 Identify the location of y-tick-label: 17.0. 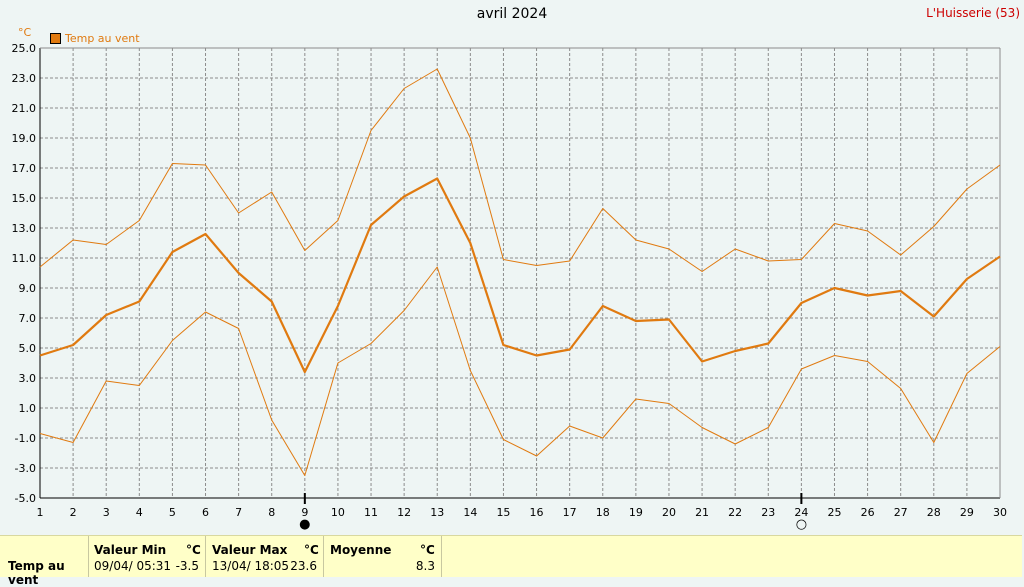
(24, 168).